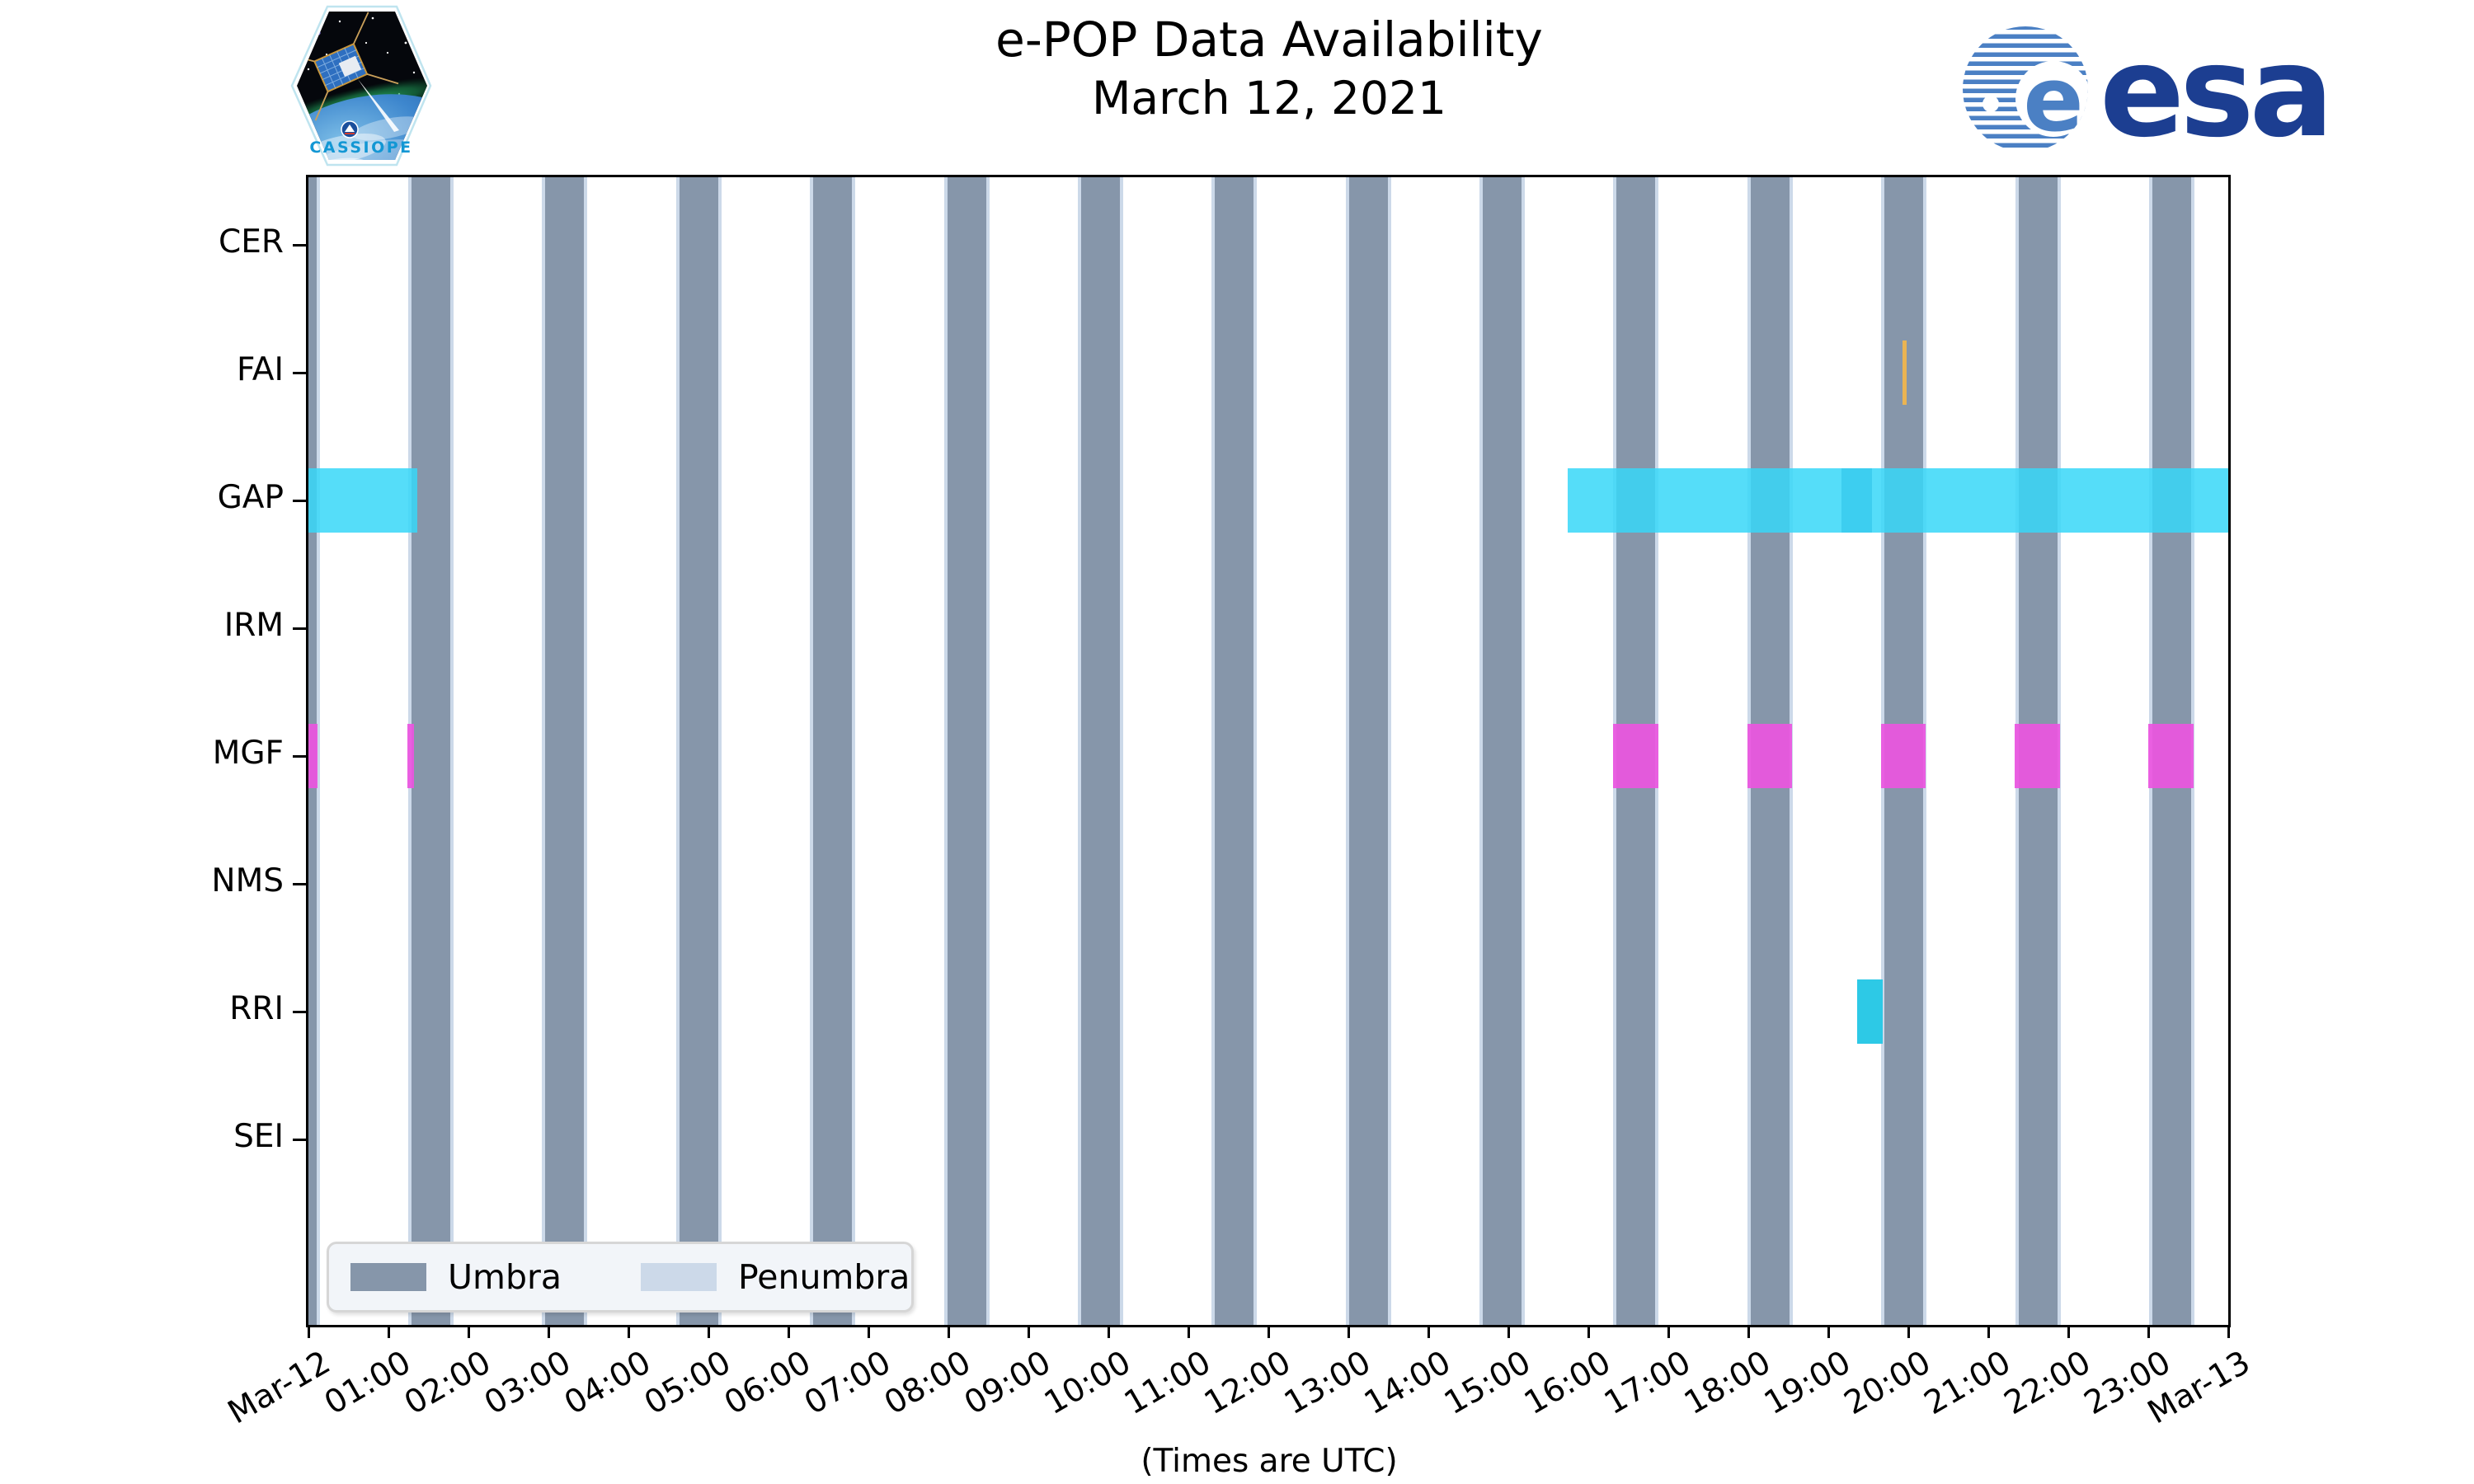 This screenshot has height=1484, width=2474. What do you see at coordinates (1087, 1383) in the screenshot?
I see `x-tick-label-text: 10:00` at bounding box center [1087, 1383].